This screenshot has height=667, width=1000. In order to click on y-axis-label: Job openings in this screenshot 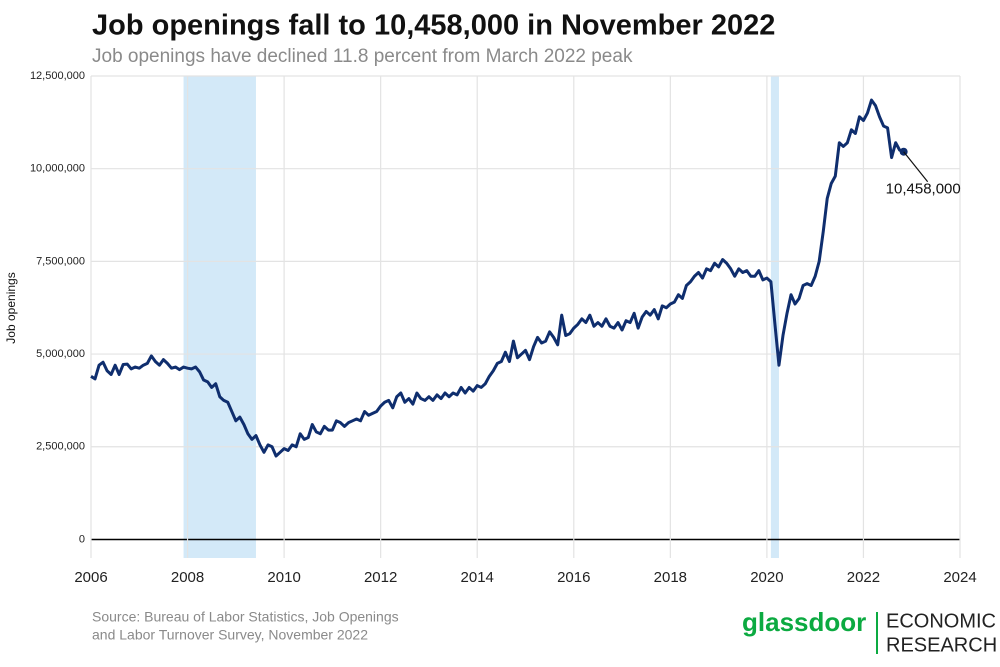, I will do `click(11, 307)`.